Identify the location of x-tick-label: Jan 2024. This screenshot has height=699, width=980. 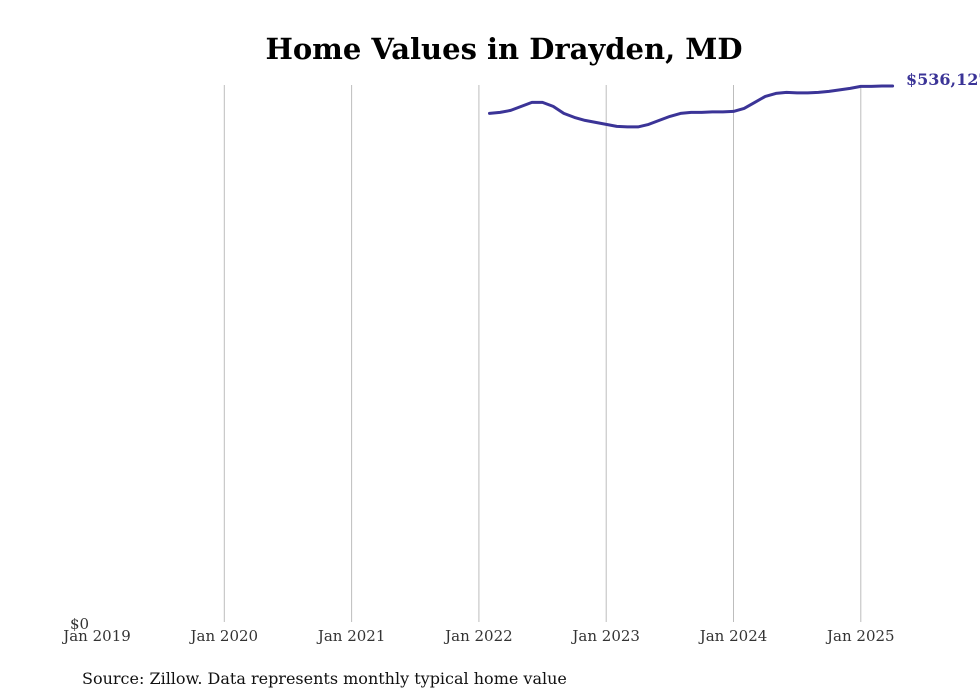
(733, 636).